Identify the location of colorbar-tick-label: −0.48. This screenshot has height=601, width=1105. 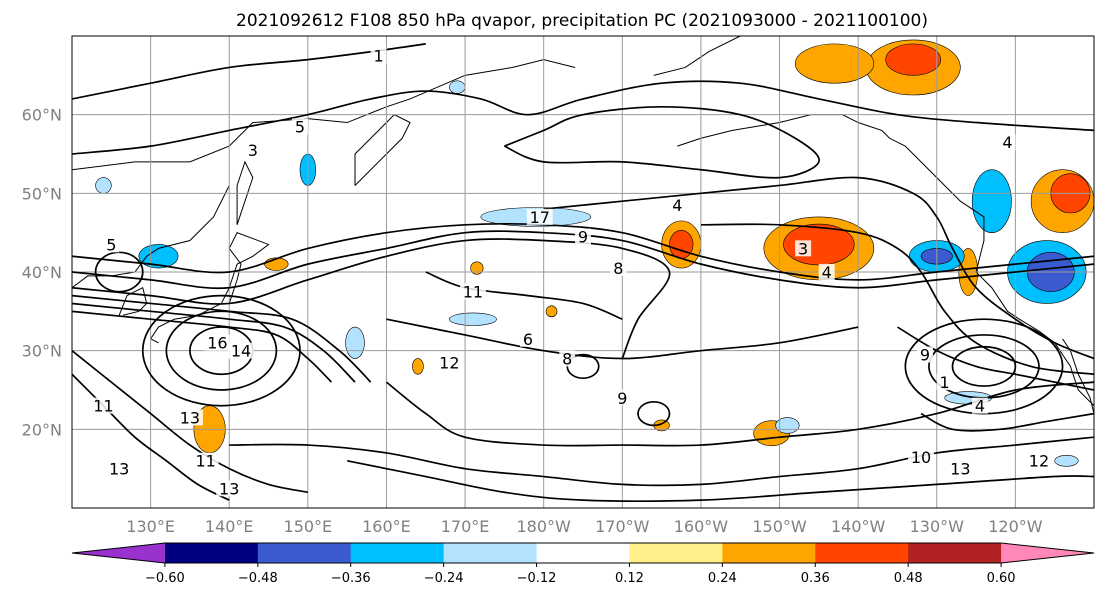
(258, 578).